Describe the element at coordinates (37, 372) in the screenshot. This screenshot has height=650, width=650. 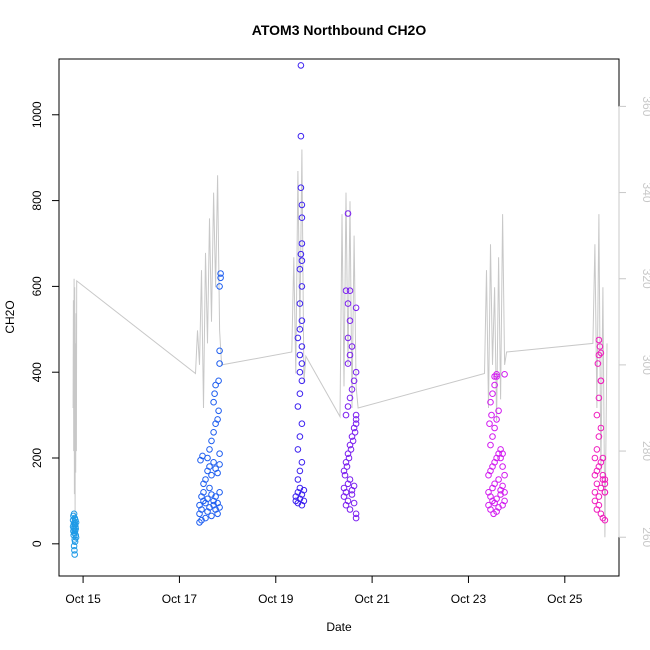
I see `y-tick-label: 400` at that location.